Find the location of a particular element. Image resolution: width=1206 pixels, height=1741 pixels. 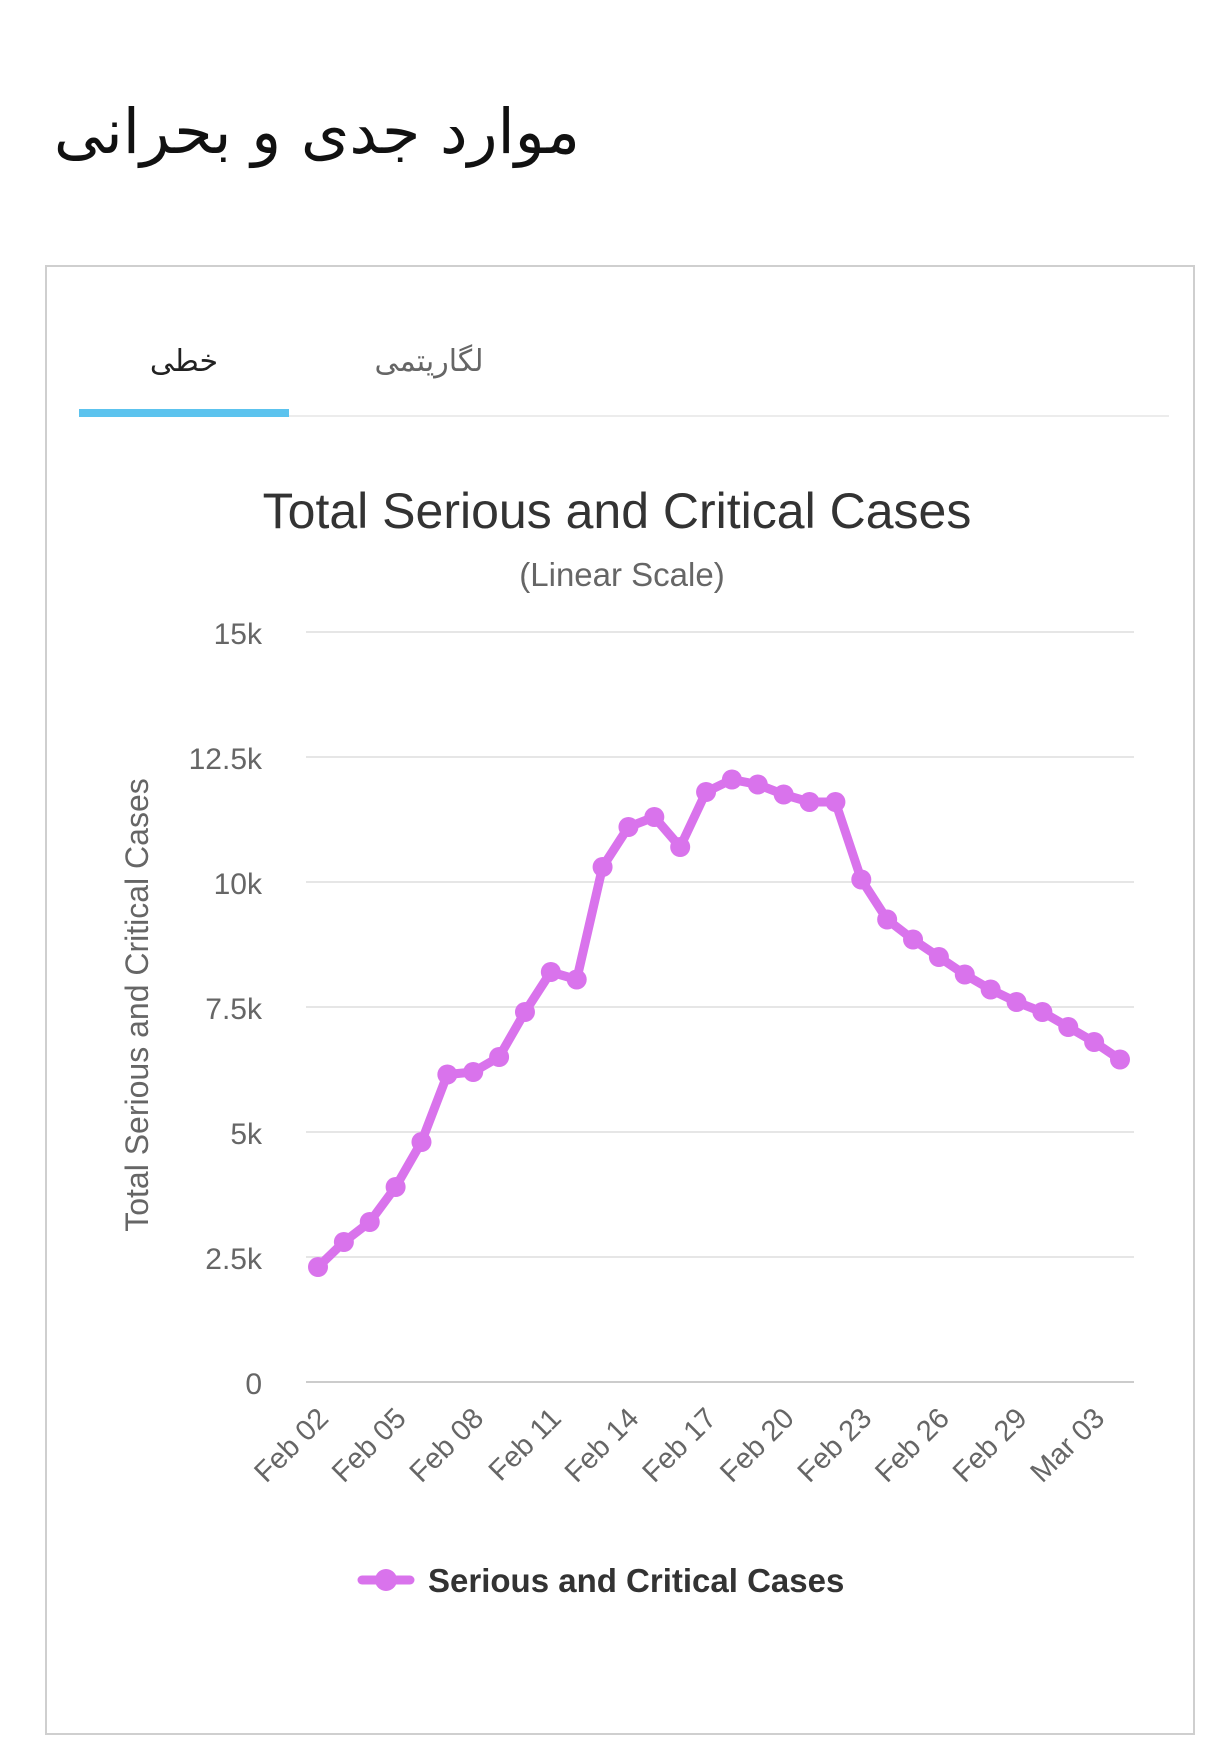

y-tick-label: 10k is located at coordinates (238, 884).